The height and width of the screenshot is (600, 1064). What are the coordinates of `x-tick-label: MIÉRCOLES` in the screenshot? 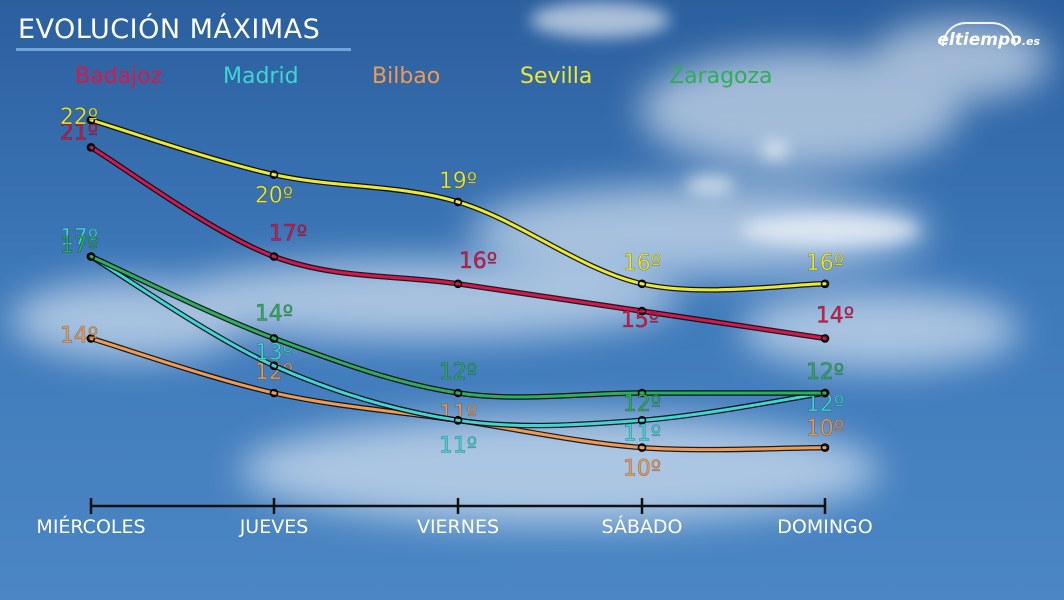 It's located at (90, 526).